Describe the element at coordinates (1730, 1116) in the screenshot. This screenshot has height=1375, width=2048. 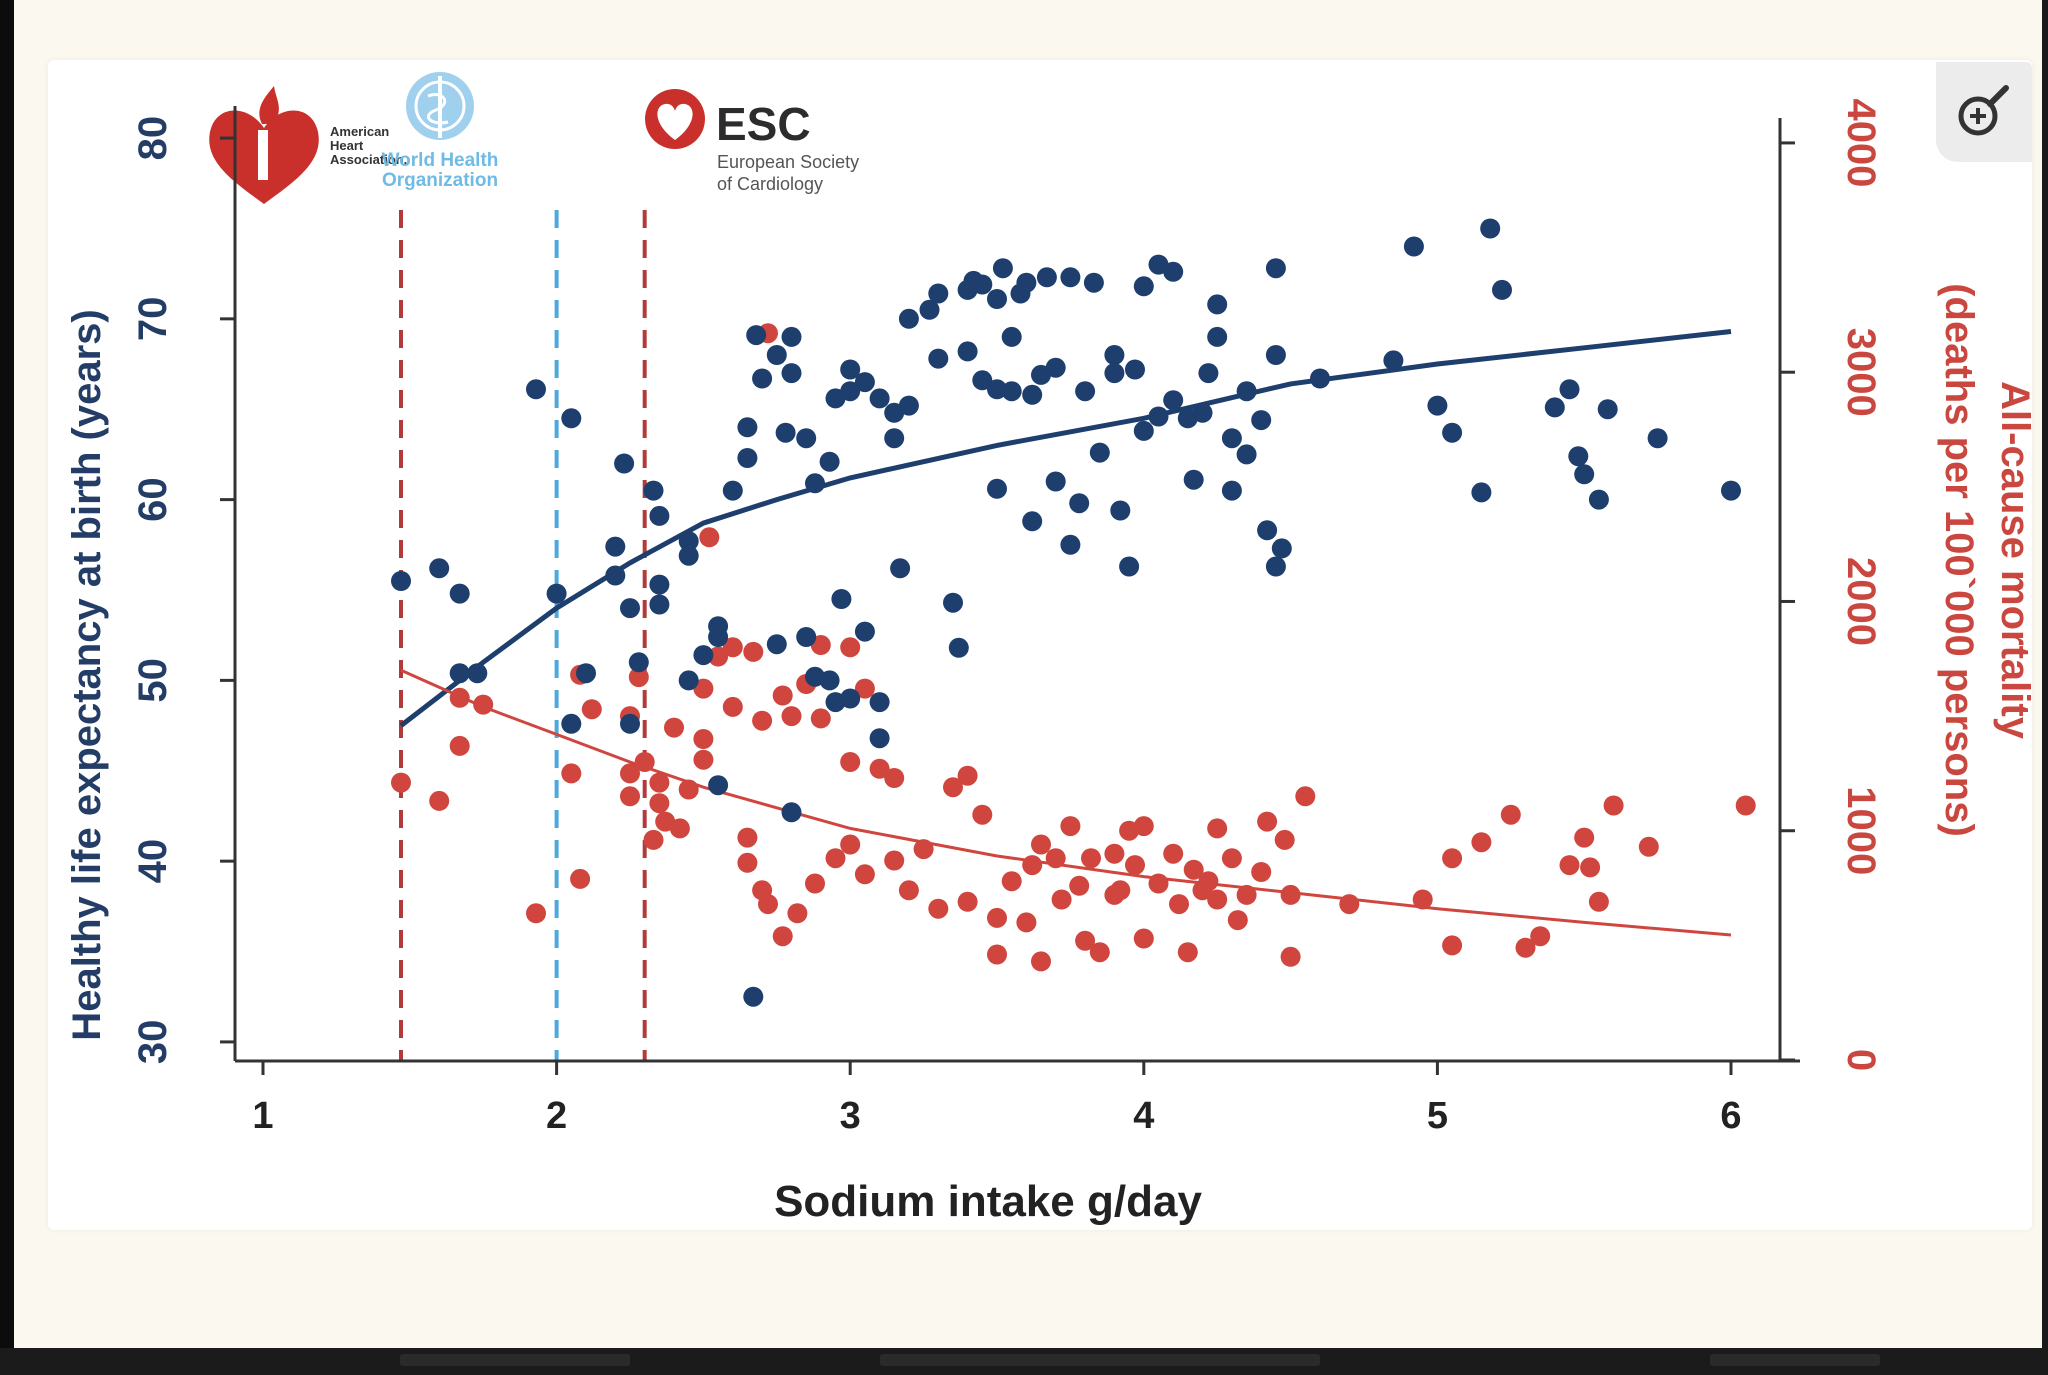
I see `x-tick-label: 6` at that location.